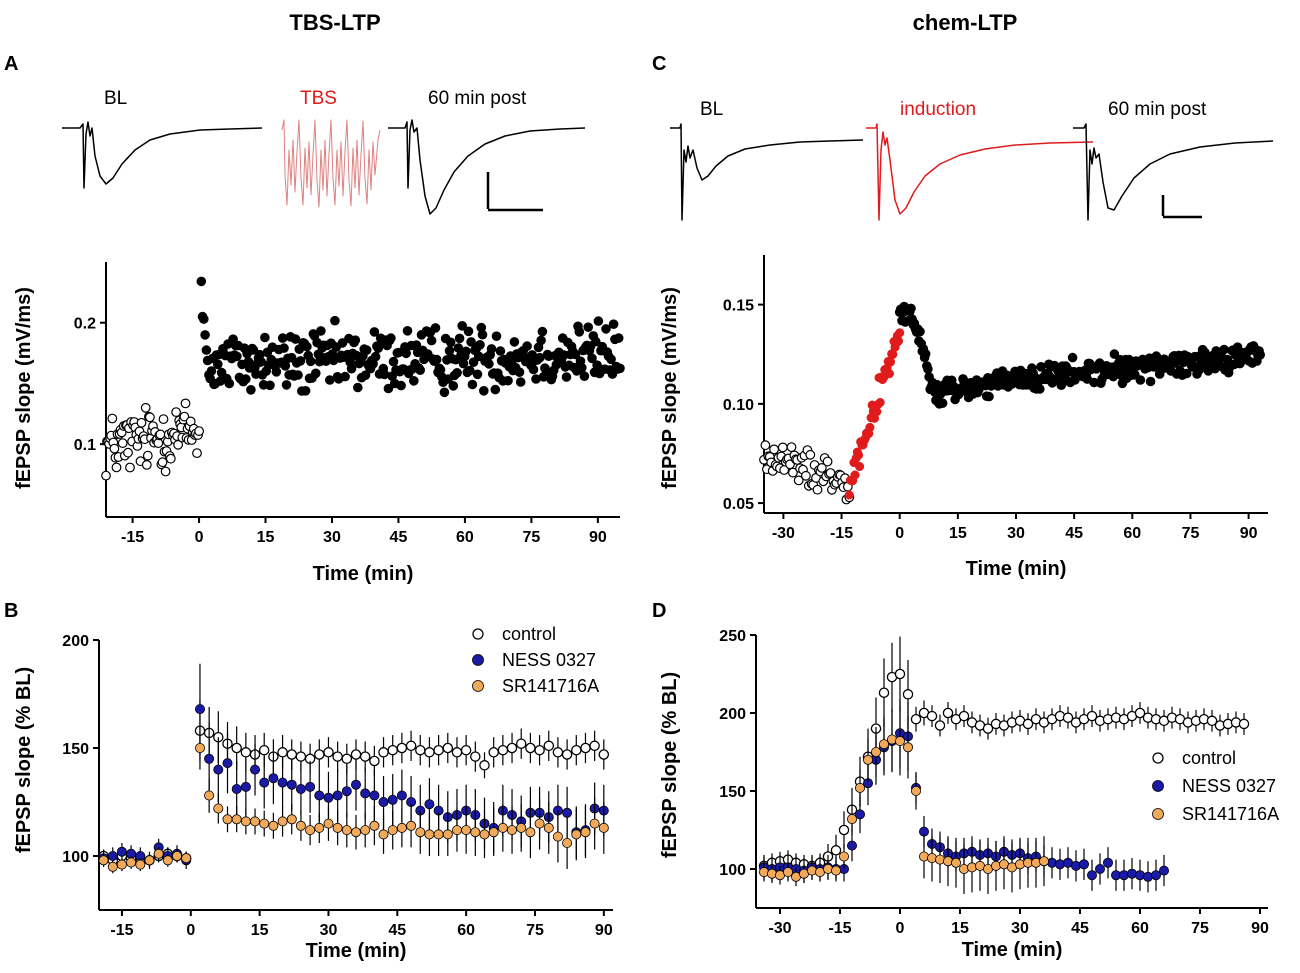 The image size is (1300, 973). What do you see at coordinates (1209, 758) in the screenshot?
I see `legend-label-control-d: control` at bounding box center [1209, 758].